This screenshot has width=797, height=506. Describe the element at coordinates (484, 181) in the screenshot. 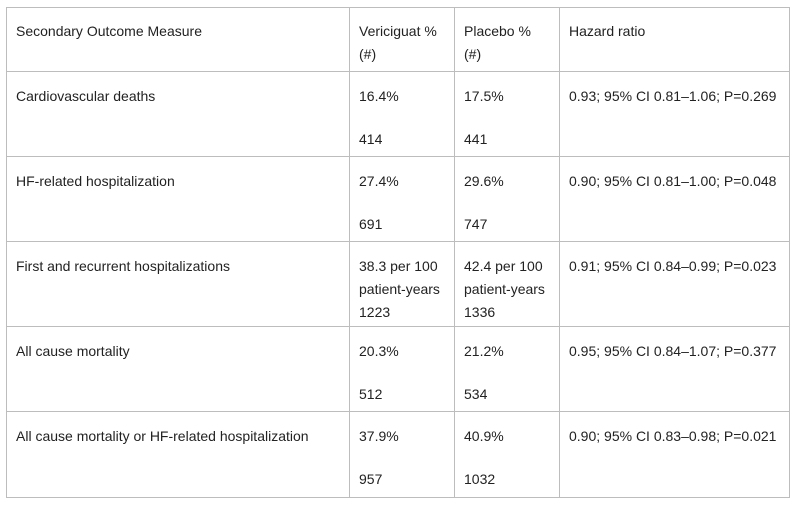

I see `placebo-percent: 29.6%` at that location.